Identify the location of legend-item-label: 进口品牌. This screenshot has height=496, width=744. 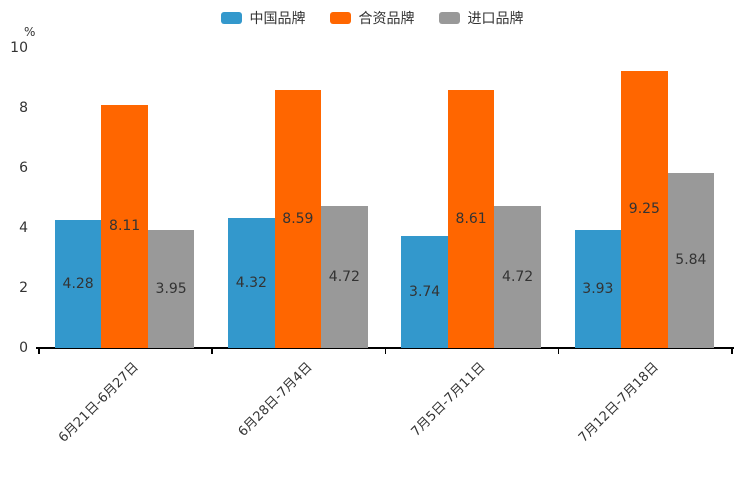
(495, 19).